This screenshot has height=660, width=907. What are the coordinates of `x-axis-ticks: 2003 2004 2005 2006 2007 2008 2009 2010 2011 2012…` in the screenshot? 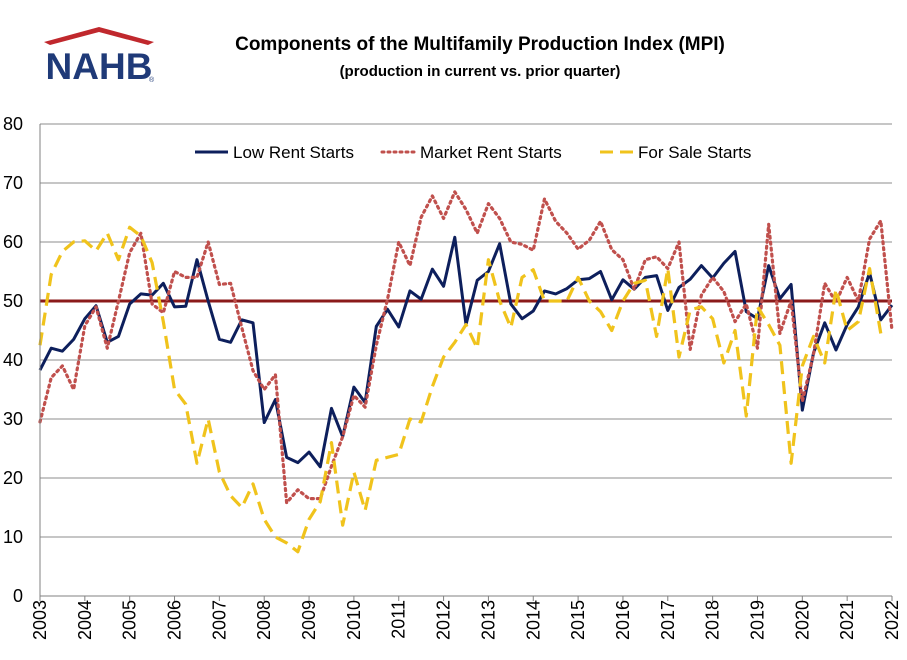 It's located at (466, 618).